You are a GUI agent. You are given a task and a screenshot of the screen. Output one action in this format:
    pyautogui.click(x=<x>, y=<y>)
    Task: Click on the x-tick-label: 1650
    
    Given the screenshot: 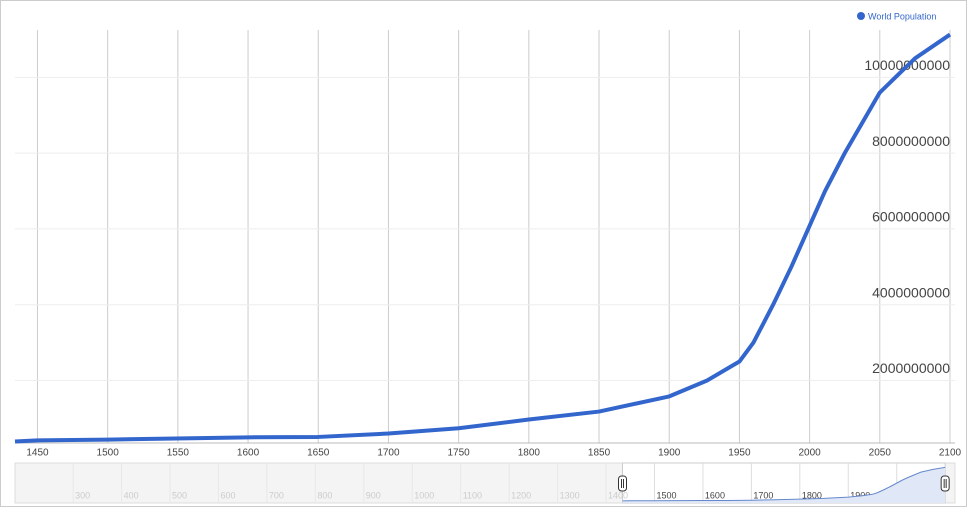 What is the action you would take?
    pyautogui.click(x=318, y=453)
    